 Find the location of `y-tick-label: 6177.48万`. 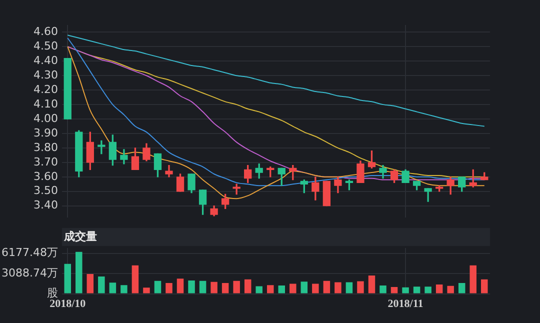

y-tick-label: 6177.48万 is located at coordinates (30, 253).